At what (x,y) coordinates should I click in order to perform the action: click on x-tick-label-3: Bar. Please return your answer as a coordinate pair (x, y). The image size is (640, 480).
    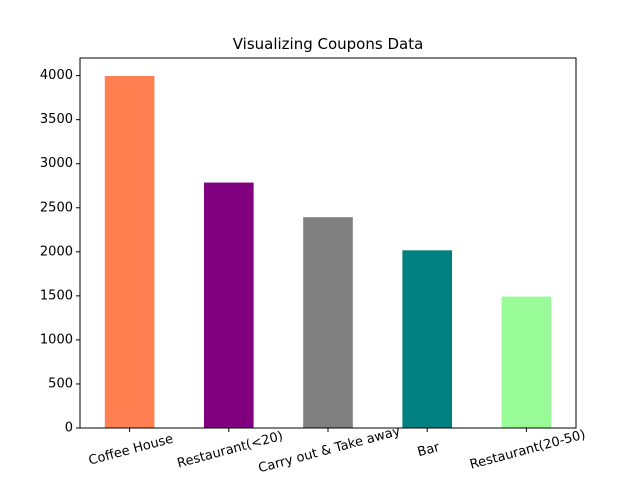
    Looking at the image, I should click on (429, 450).